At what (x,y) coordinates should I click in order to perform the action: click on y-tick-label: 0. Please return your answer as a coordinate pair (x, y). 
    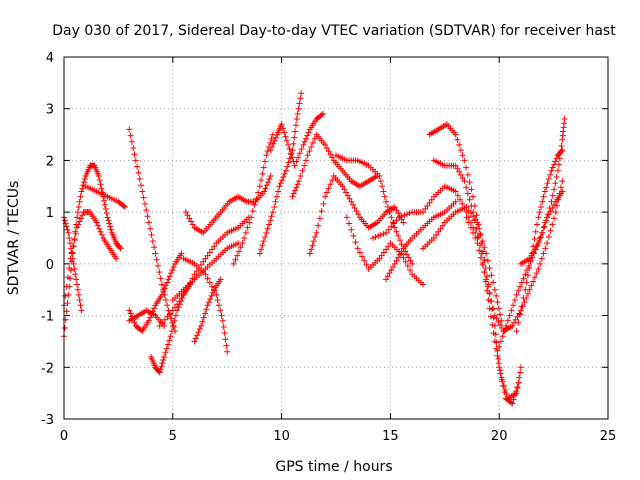
    Looking at the image, I should click on (50, 265).